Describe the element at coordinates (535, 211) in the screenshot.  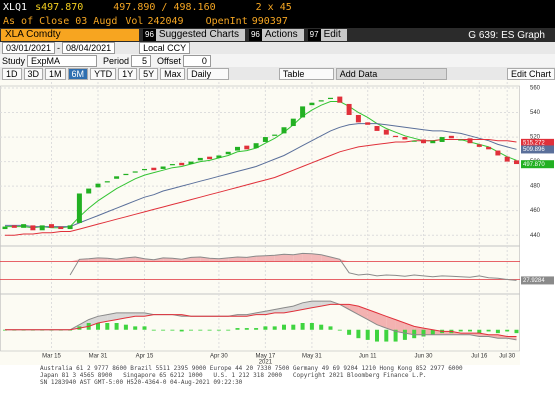
I see `y-tick-label: 460` at that location.